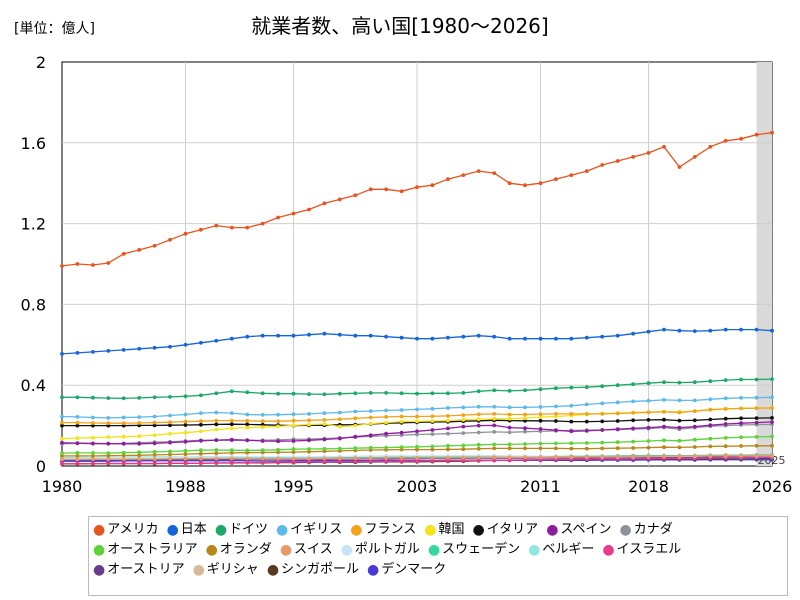 The image size is (800, 600). What do you see at coordinates (54, 29) in the screenshot?
I see `unit-label: [単位：億人]` at bounding box center [54, 29].